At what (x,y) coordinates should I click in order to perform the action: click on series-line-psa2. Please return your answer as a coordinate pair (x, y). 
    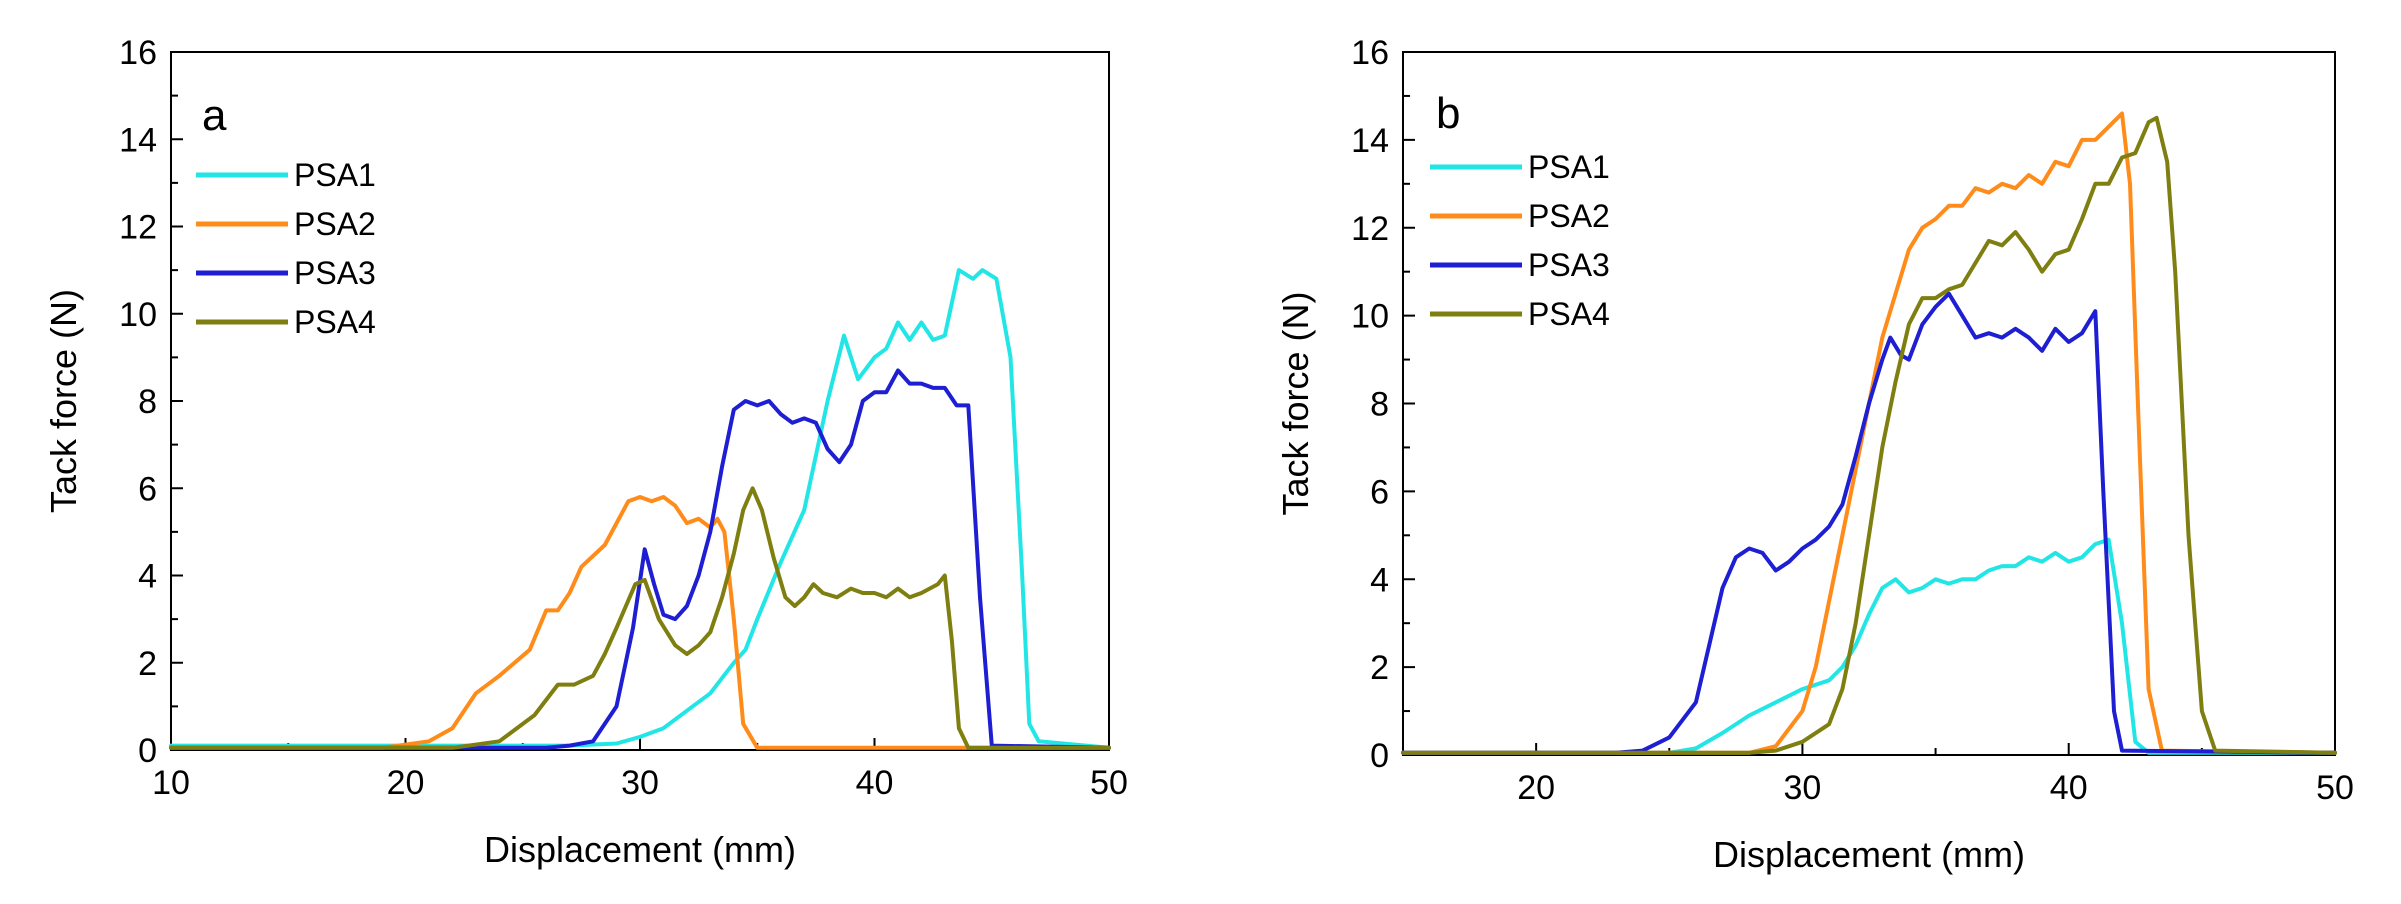
    Looking at the image, I should click on (640, 622).